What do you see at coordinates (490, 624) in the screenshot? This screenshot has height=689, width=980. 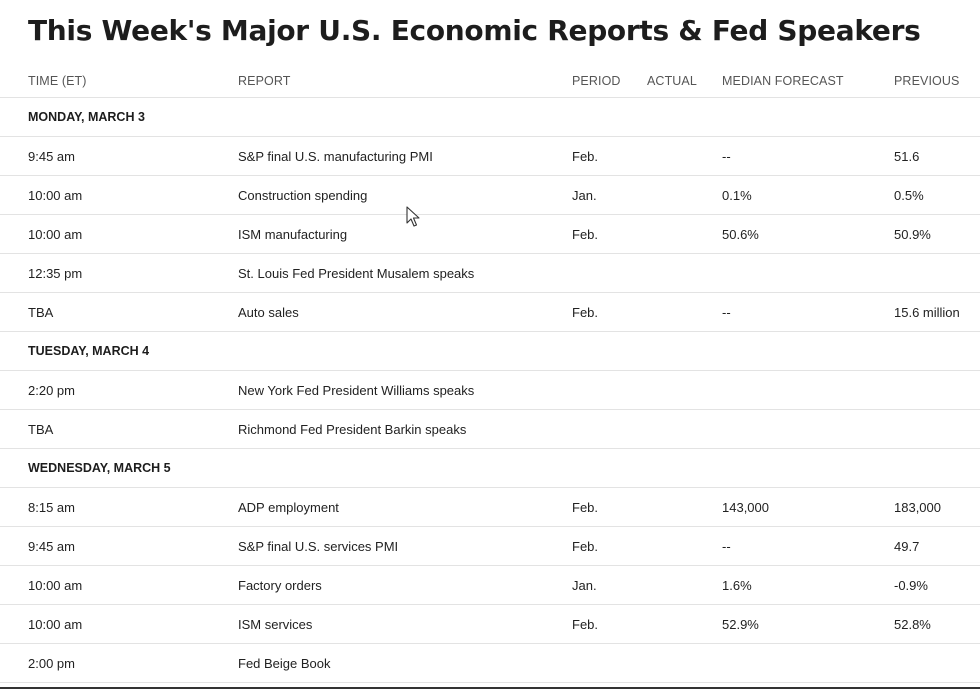 I see `table-row: 10:00 am ISM services Feb. 52.9% 52.8%` at bounding box center [490, 624].